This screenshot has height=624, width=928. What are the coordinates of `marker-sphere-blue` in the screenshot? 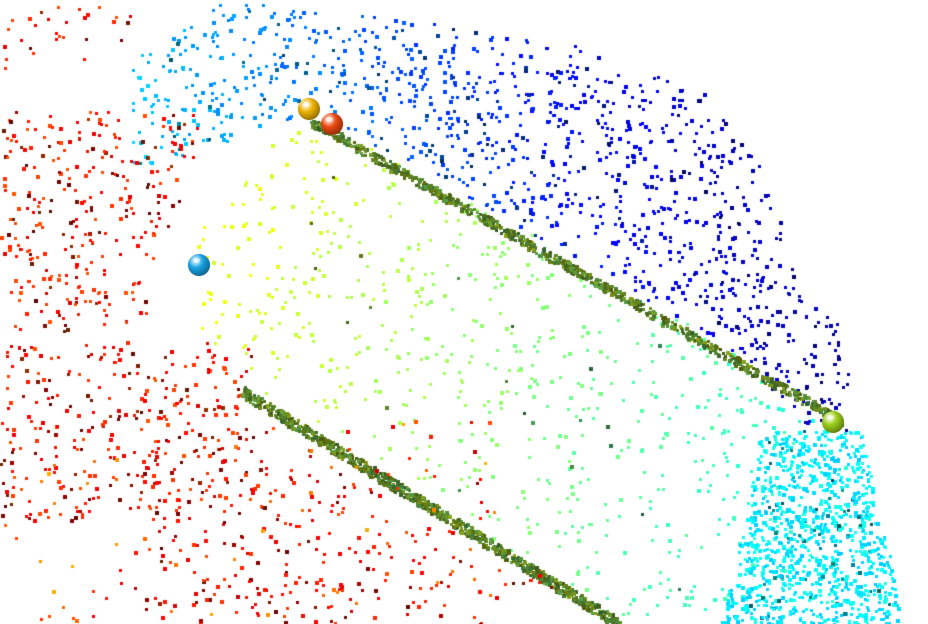 It's located at (199, 265).